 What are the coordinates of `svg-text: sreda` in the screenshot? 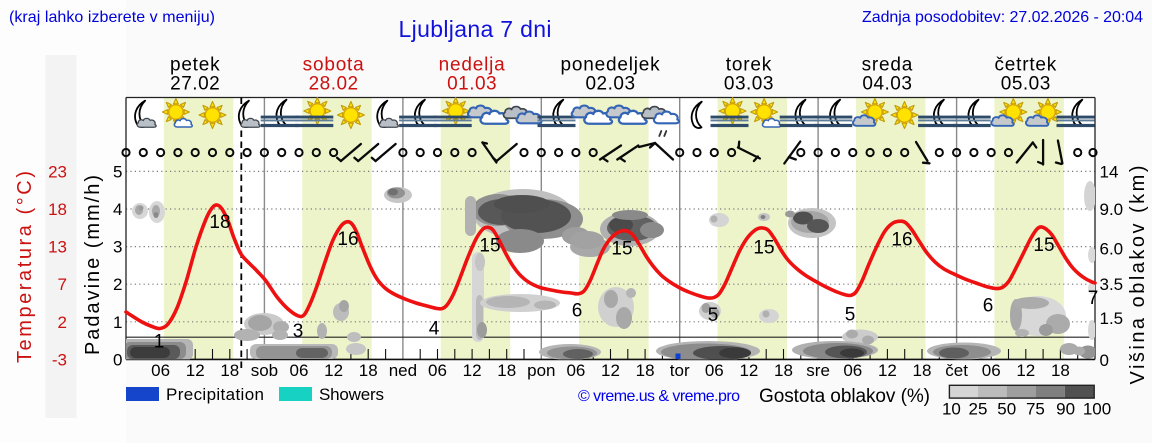 It's located at (888, 65).